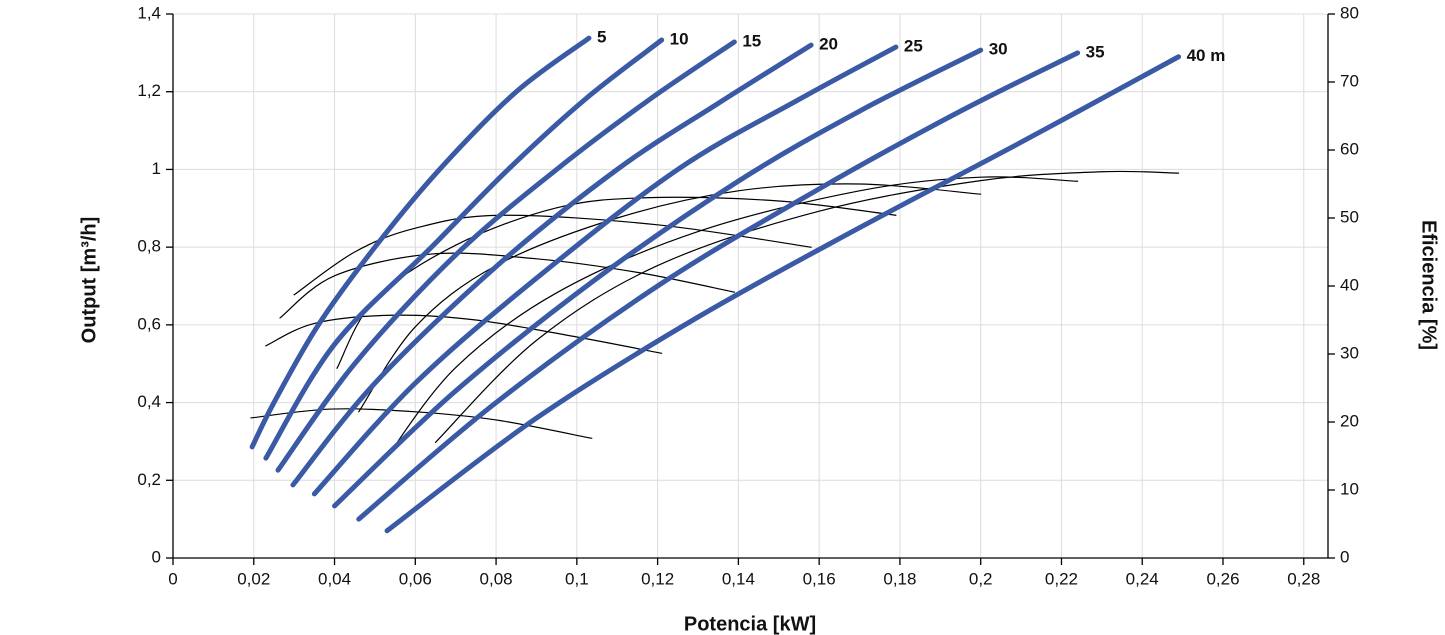 Image resolution: width=1445 pixels, height=635 pixels. Describe the element at coordinates (253, 578) in the screenshot. I see `x-tick-label: 0,02` at that location.